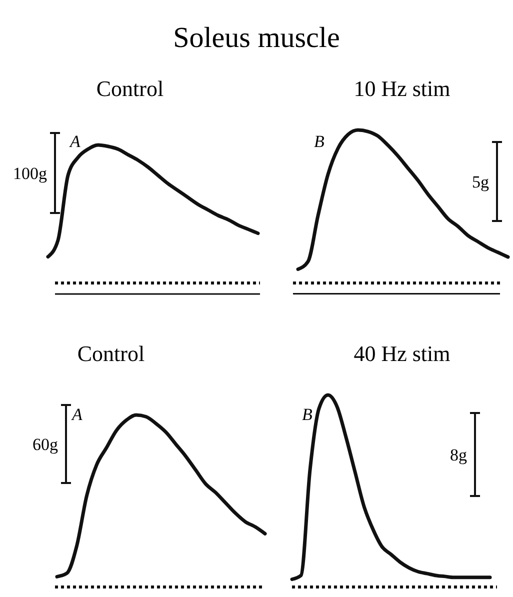 This screenshot has height=597, width=513. What do you see at coordinates (402, 353) in the screenshot?
I see `chart-title: 40 Hz stim` at bounding box center [402, 353].